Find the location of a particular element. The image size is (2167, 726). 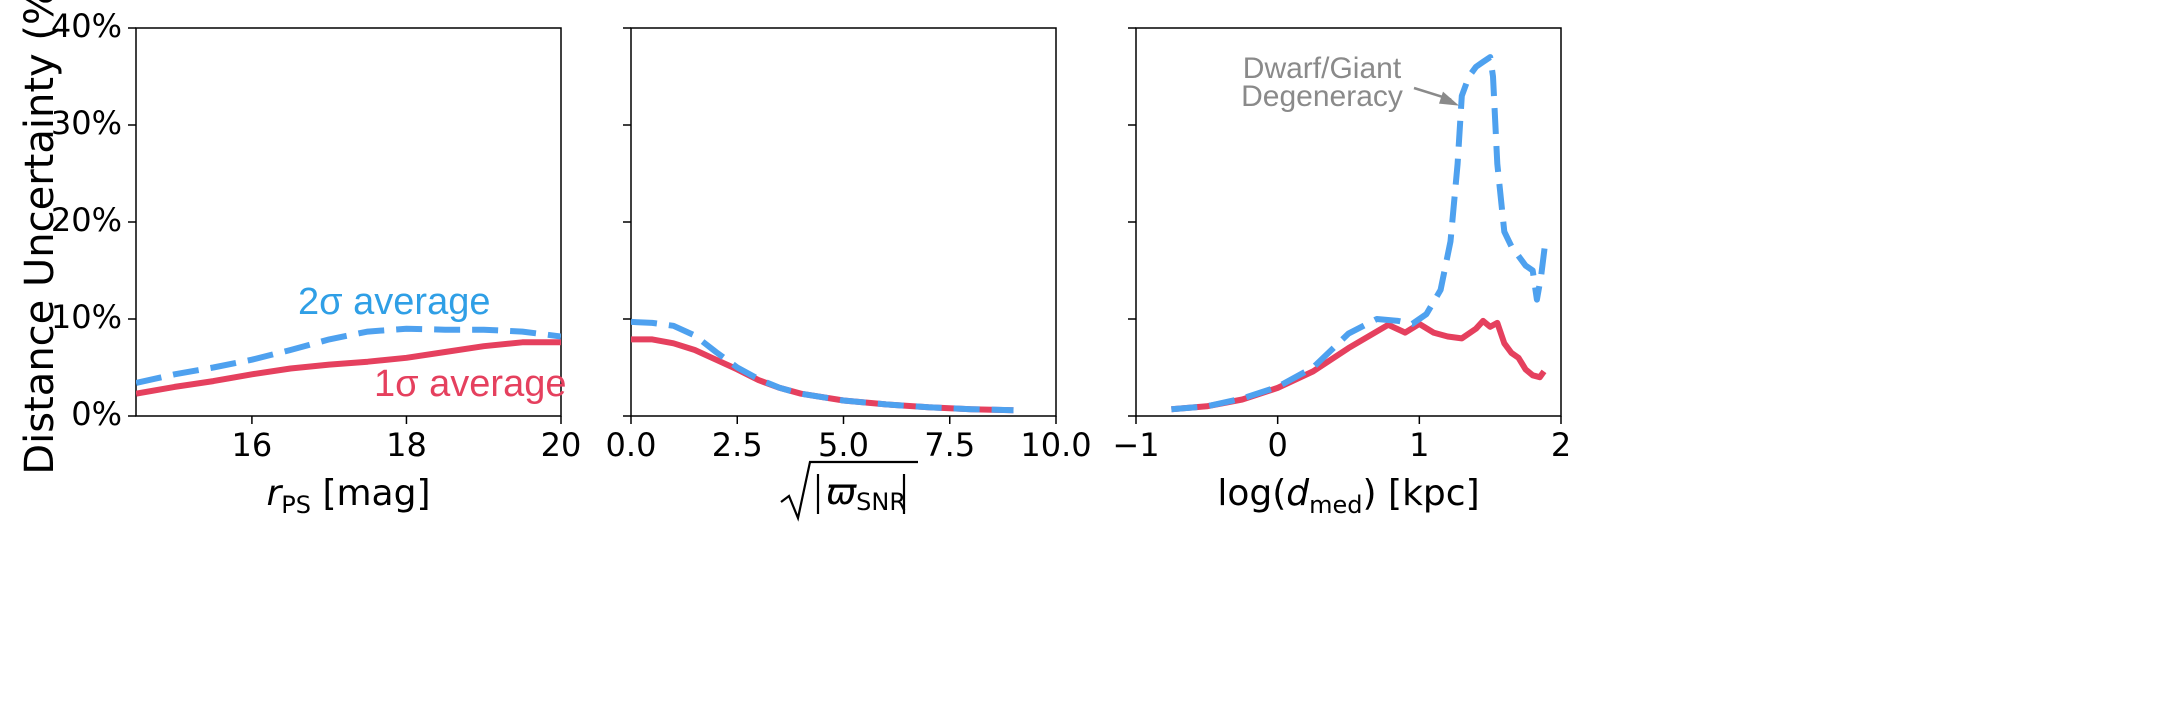

x-tick-label: 16 is located at coordinates (252, 445).